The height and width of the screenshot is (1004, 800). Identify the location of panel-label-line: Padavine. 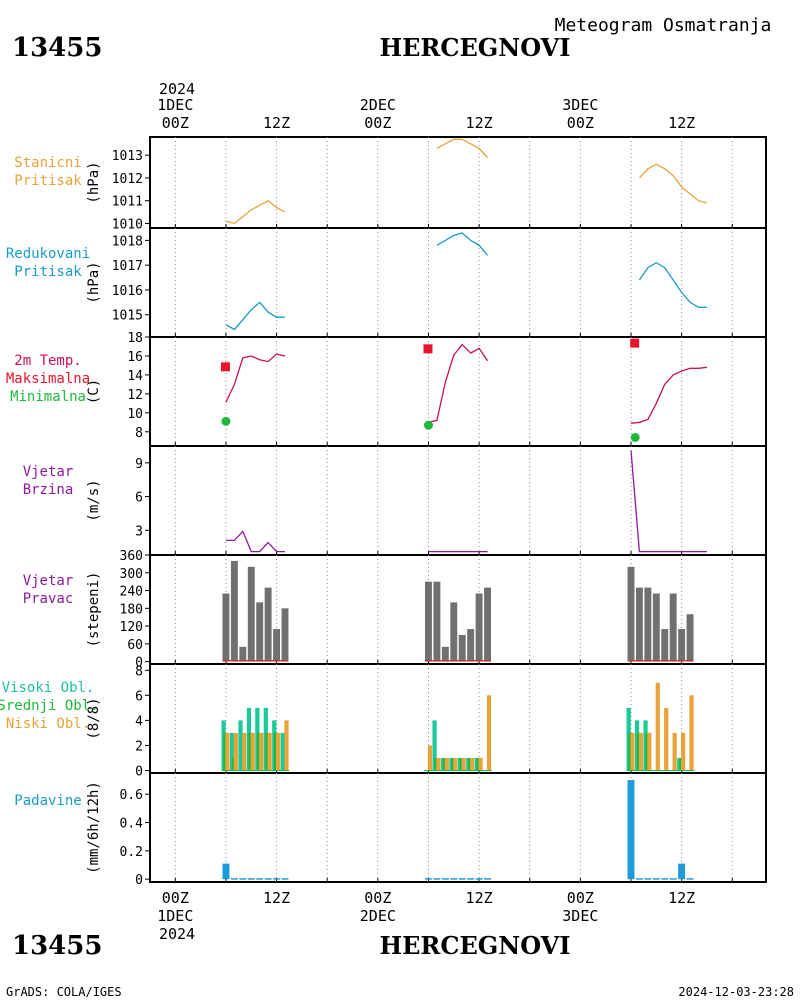
(47, 801).